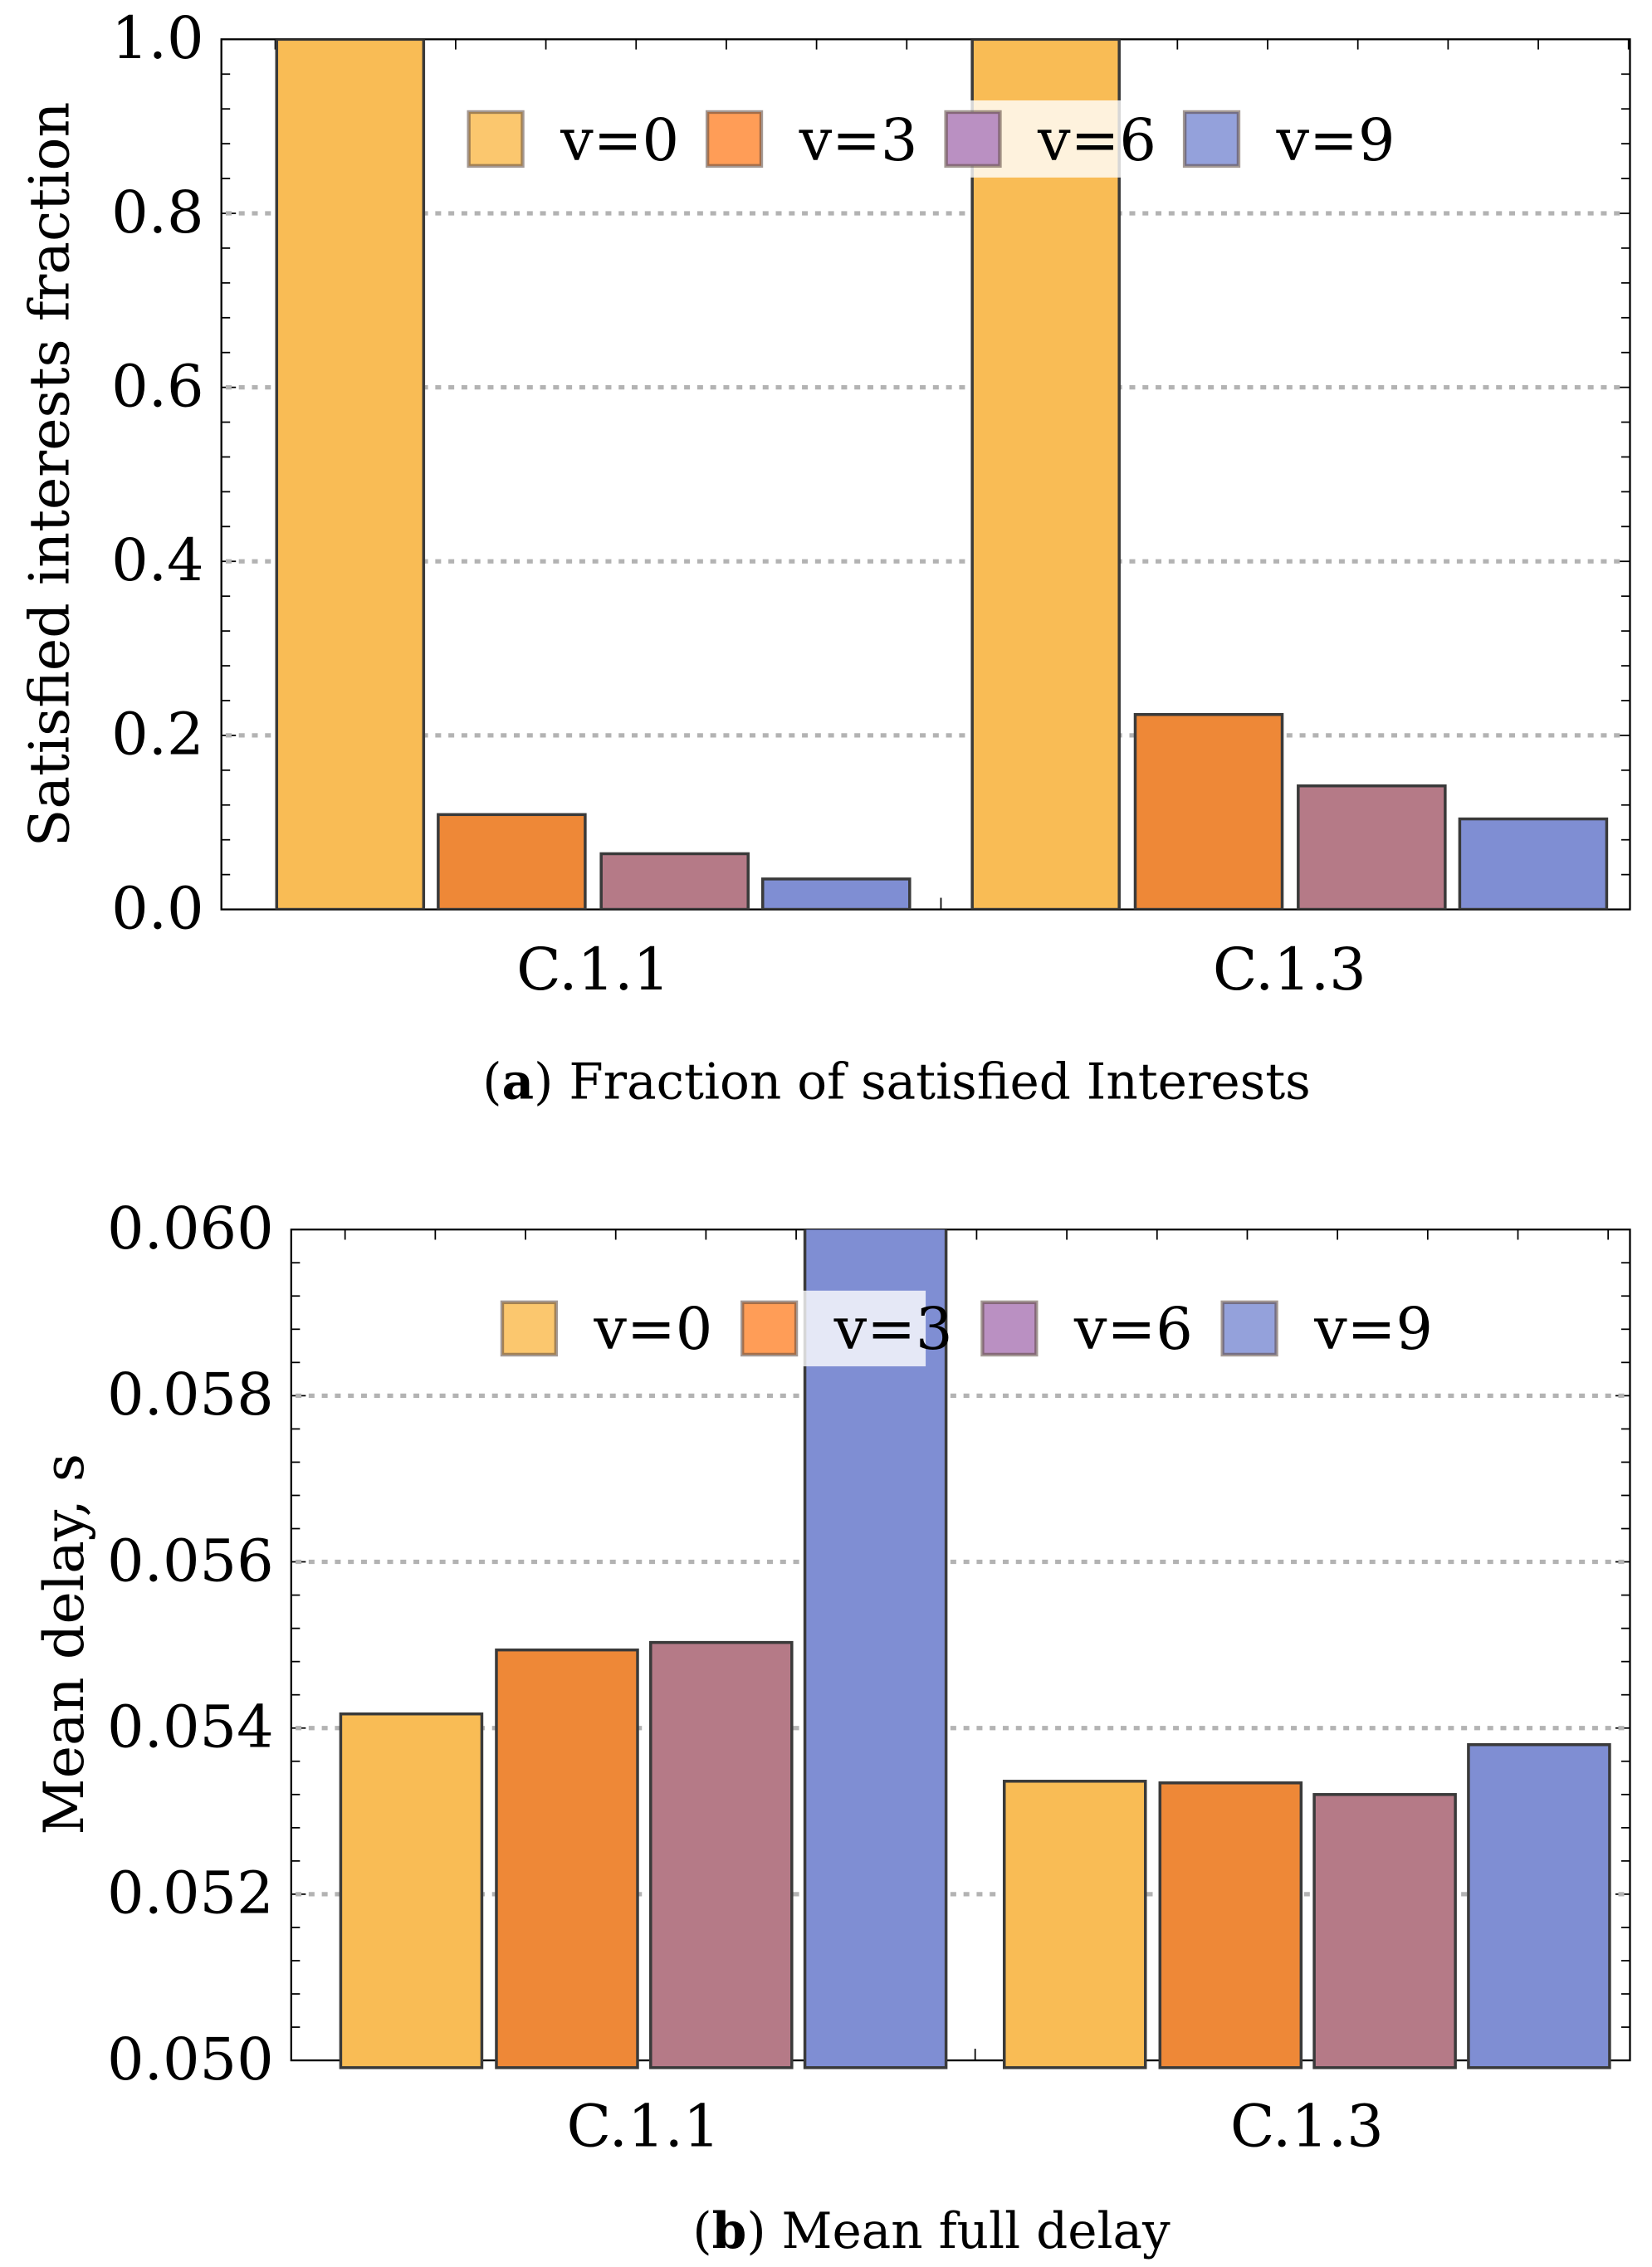 The width and height of the screenshot is (1652, 2267). Describe the element at coordinates (64, 1645) in the screenshot. I see `y-axis-label: Mean delay, s` at that location.